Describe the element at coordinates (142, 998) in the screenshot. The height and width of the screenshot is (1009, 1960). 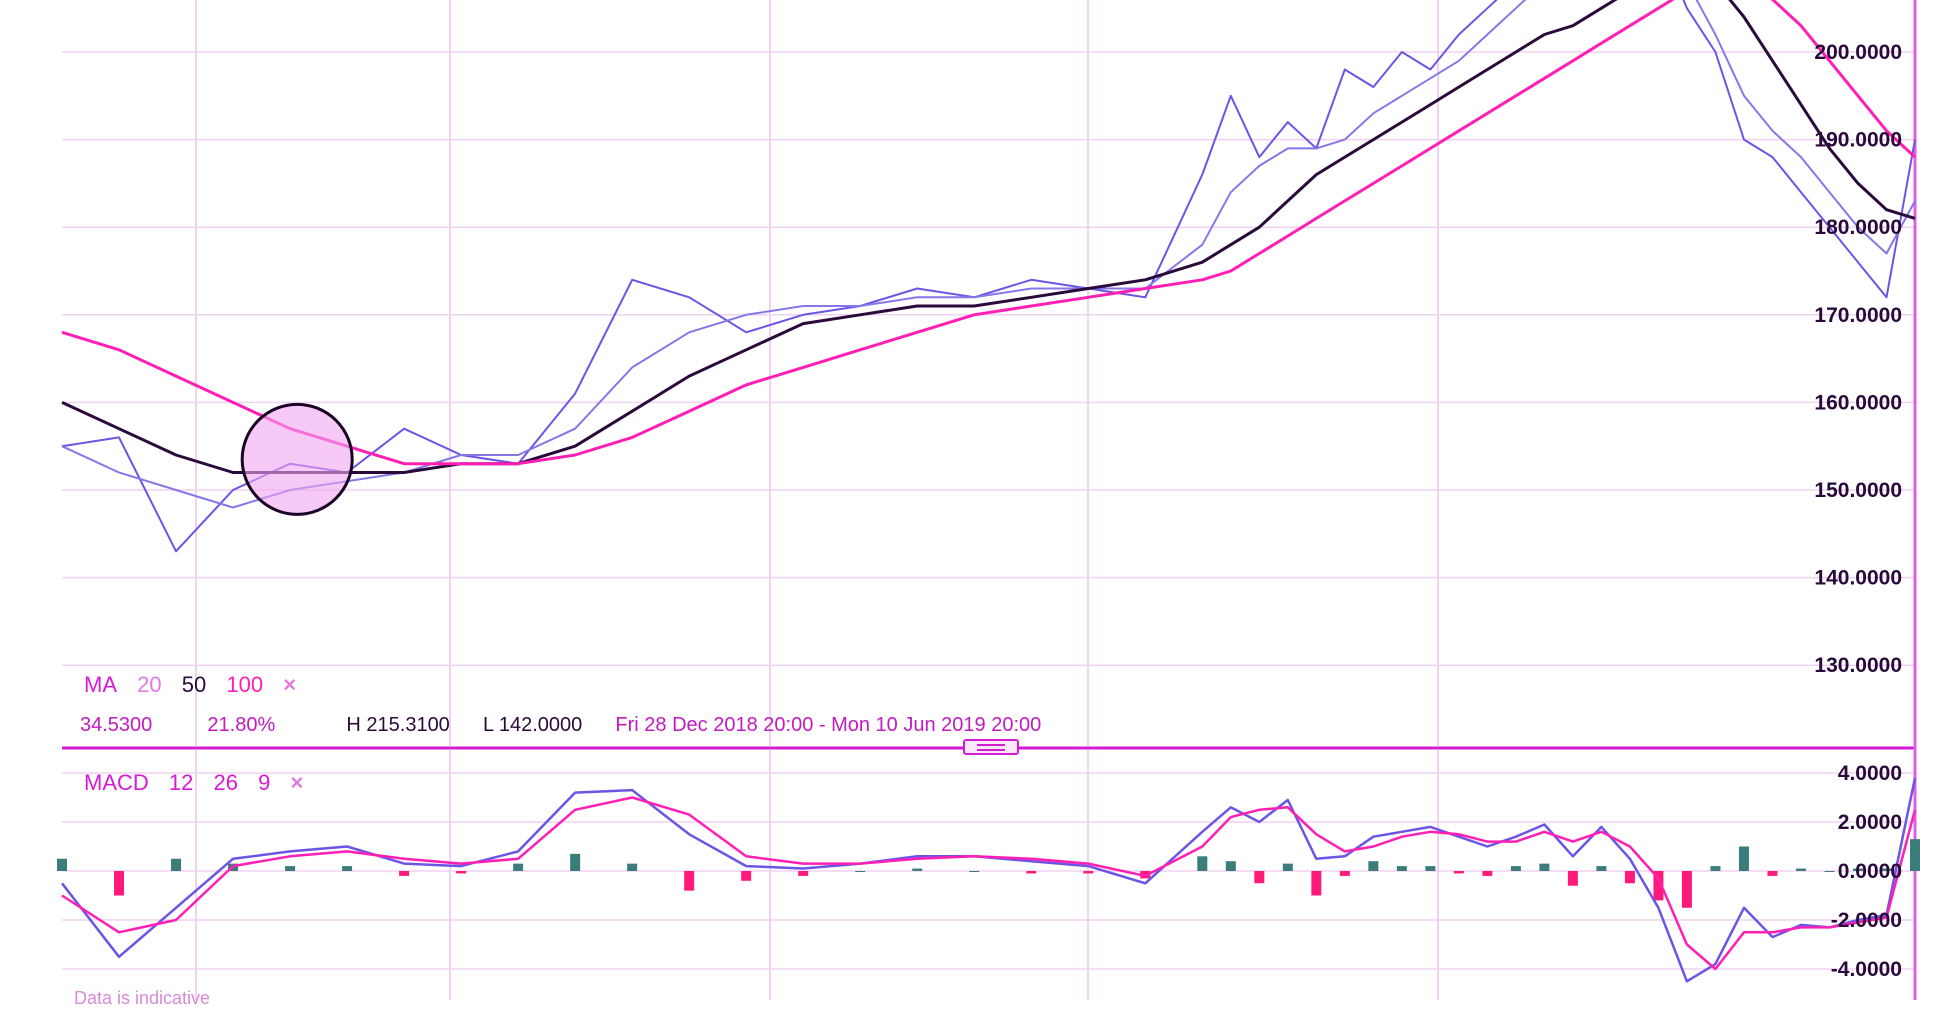
I see `footer-note: Data is indicative` at that location.